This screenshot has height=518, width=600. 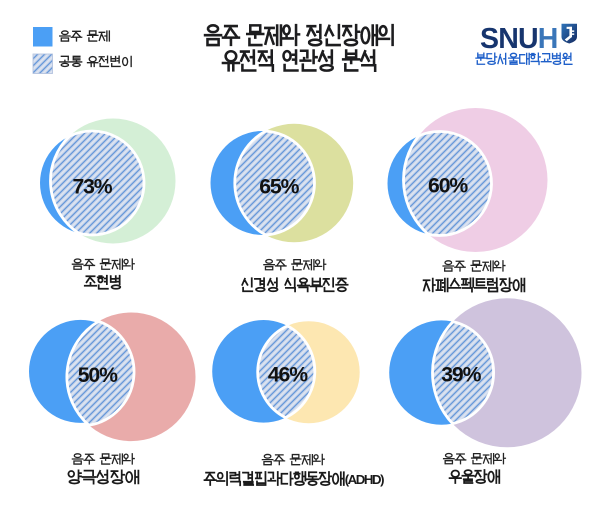 What do you see at coordinates (288, 375) in the screenshot?
I see `svg-text: 46%` at bounding box center [288, 375].